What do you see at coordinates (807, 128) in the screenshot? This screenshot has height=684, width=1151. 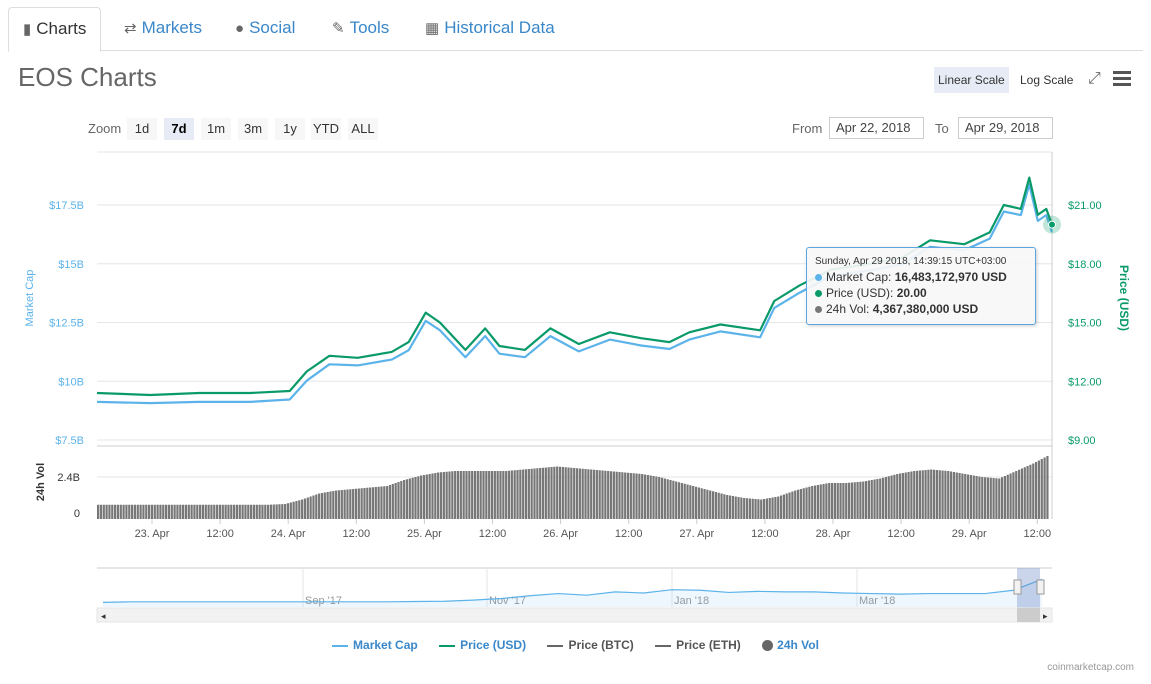 I see `from-label: From` at bounding box center [807, 128].